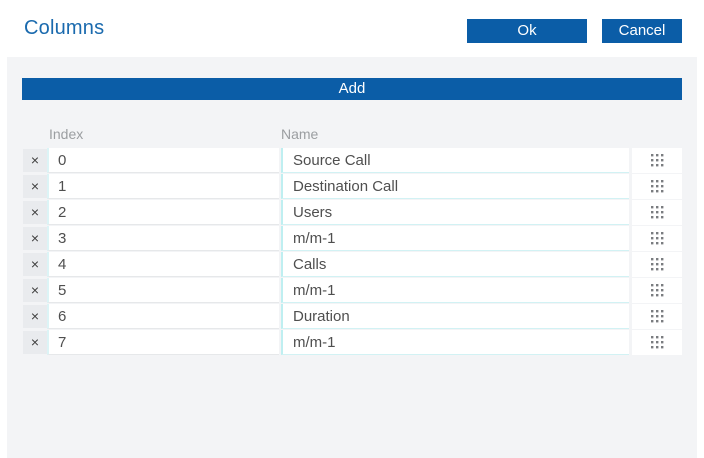 This screenshot has width=704, height=458. What do you see at coordinates (352, 134) in the screenshot?
I see `table-header-row: Index Name` at bounding box center [352, 134].